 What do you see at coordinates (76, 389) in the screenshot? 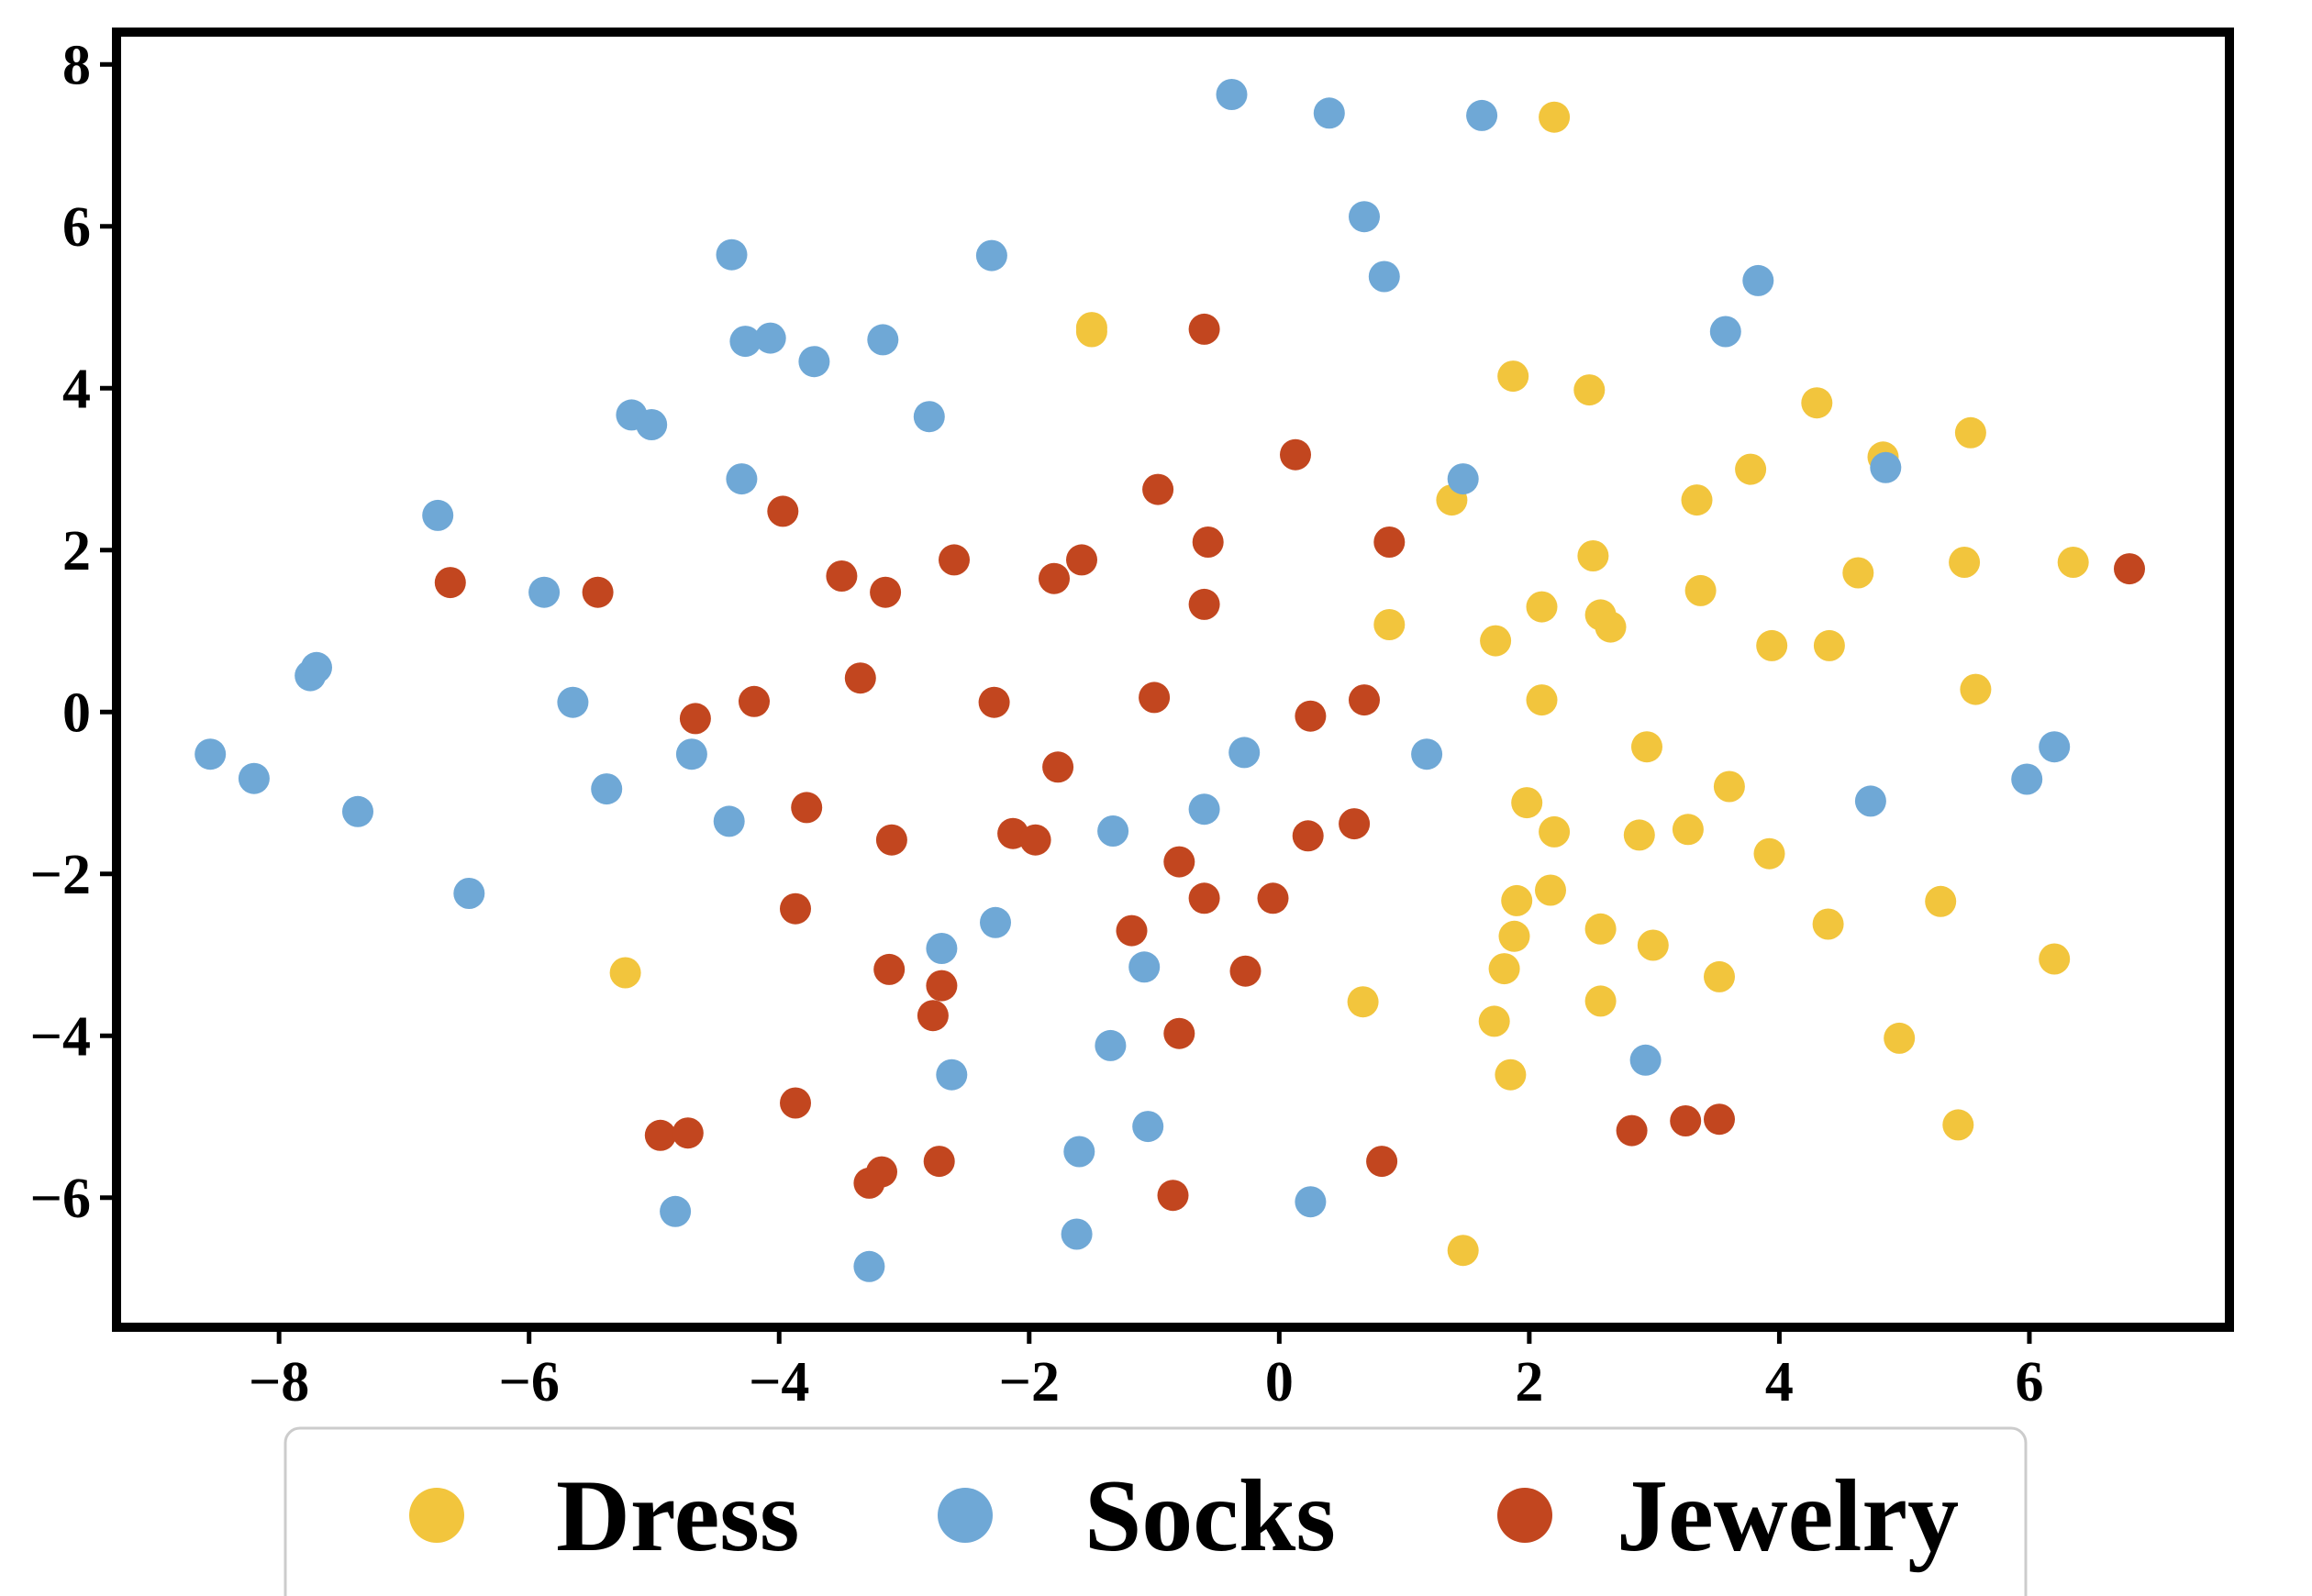
I see `y-tick-label: 4` at bounding box center [76, 389].